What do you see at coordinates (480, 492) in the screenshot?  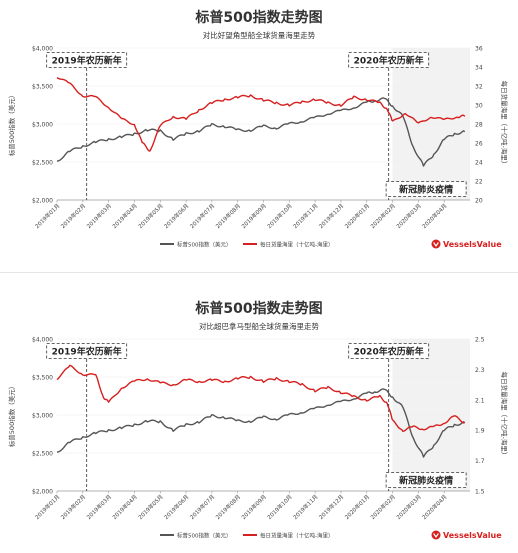 I see `right-y-tick-label: 1.5` at bounding box center [480, 492].